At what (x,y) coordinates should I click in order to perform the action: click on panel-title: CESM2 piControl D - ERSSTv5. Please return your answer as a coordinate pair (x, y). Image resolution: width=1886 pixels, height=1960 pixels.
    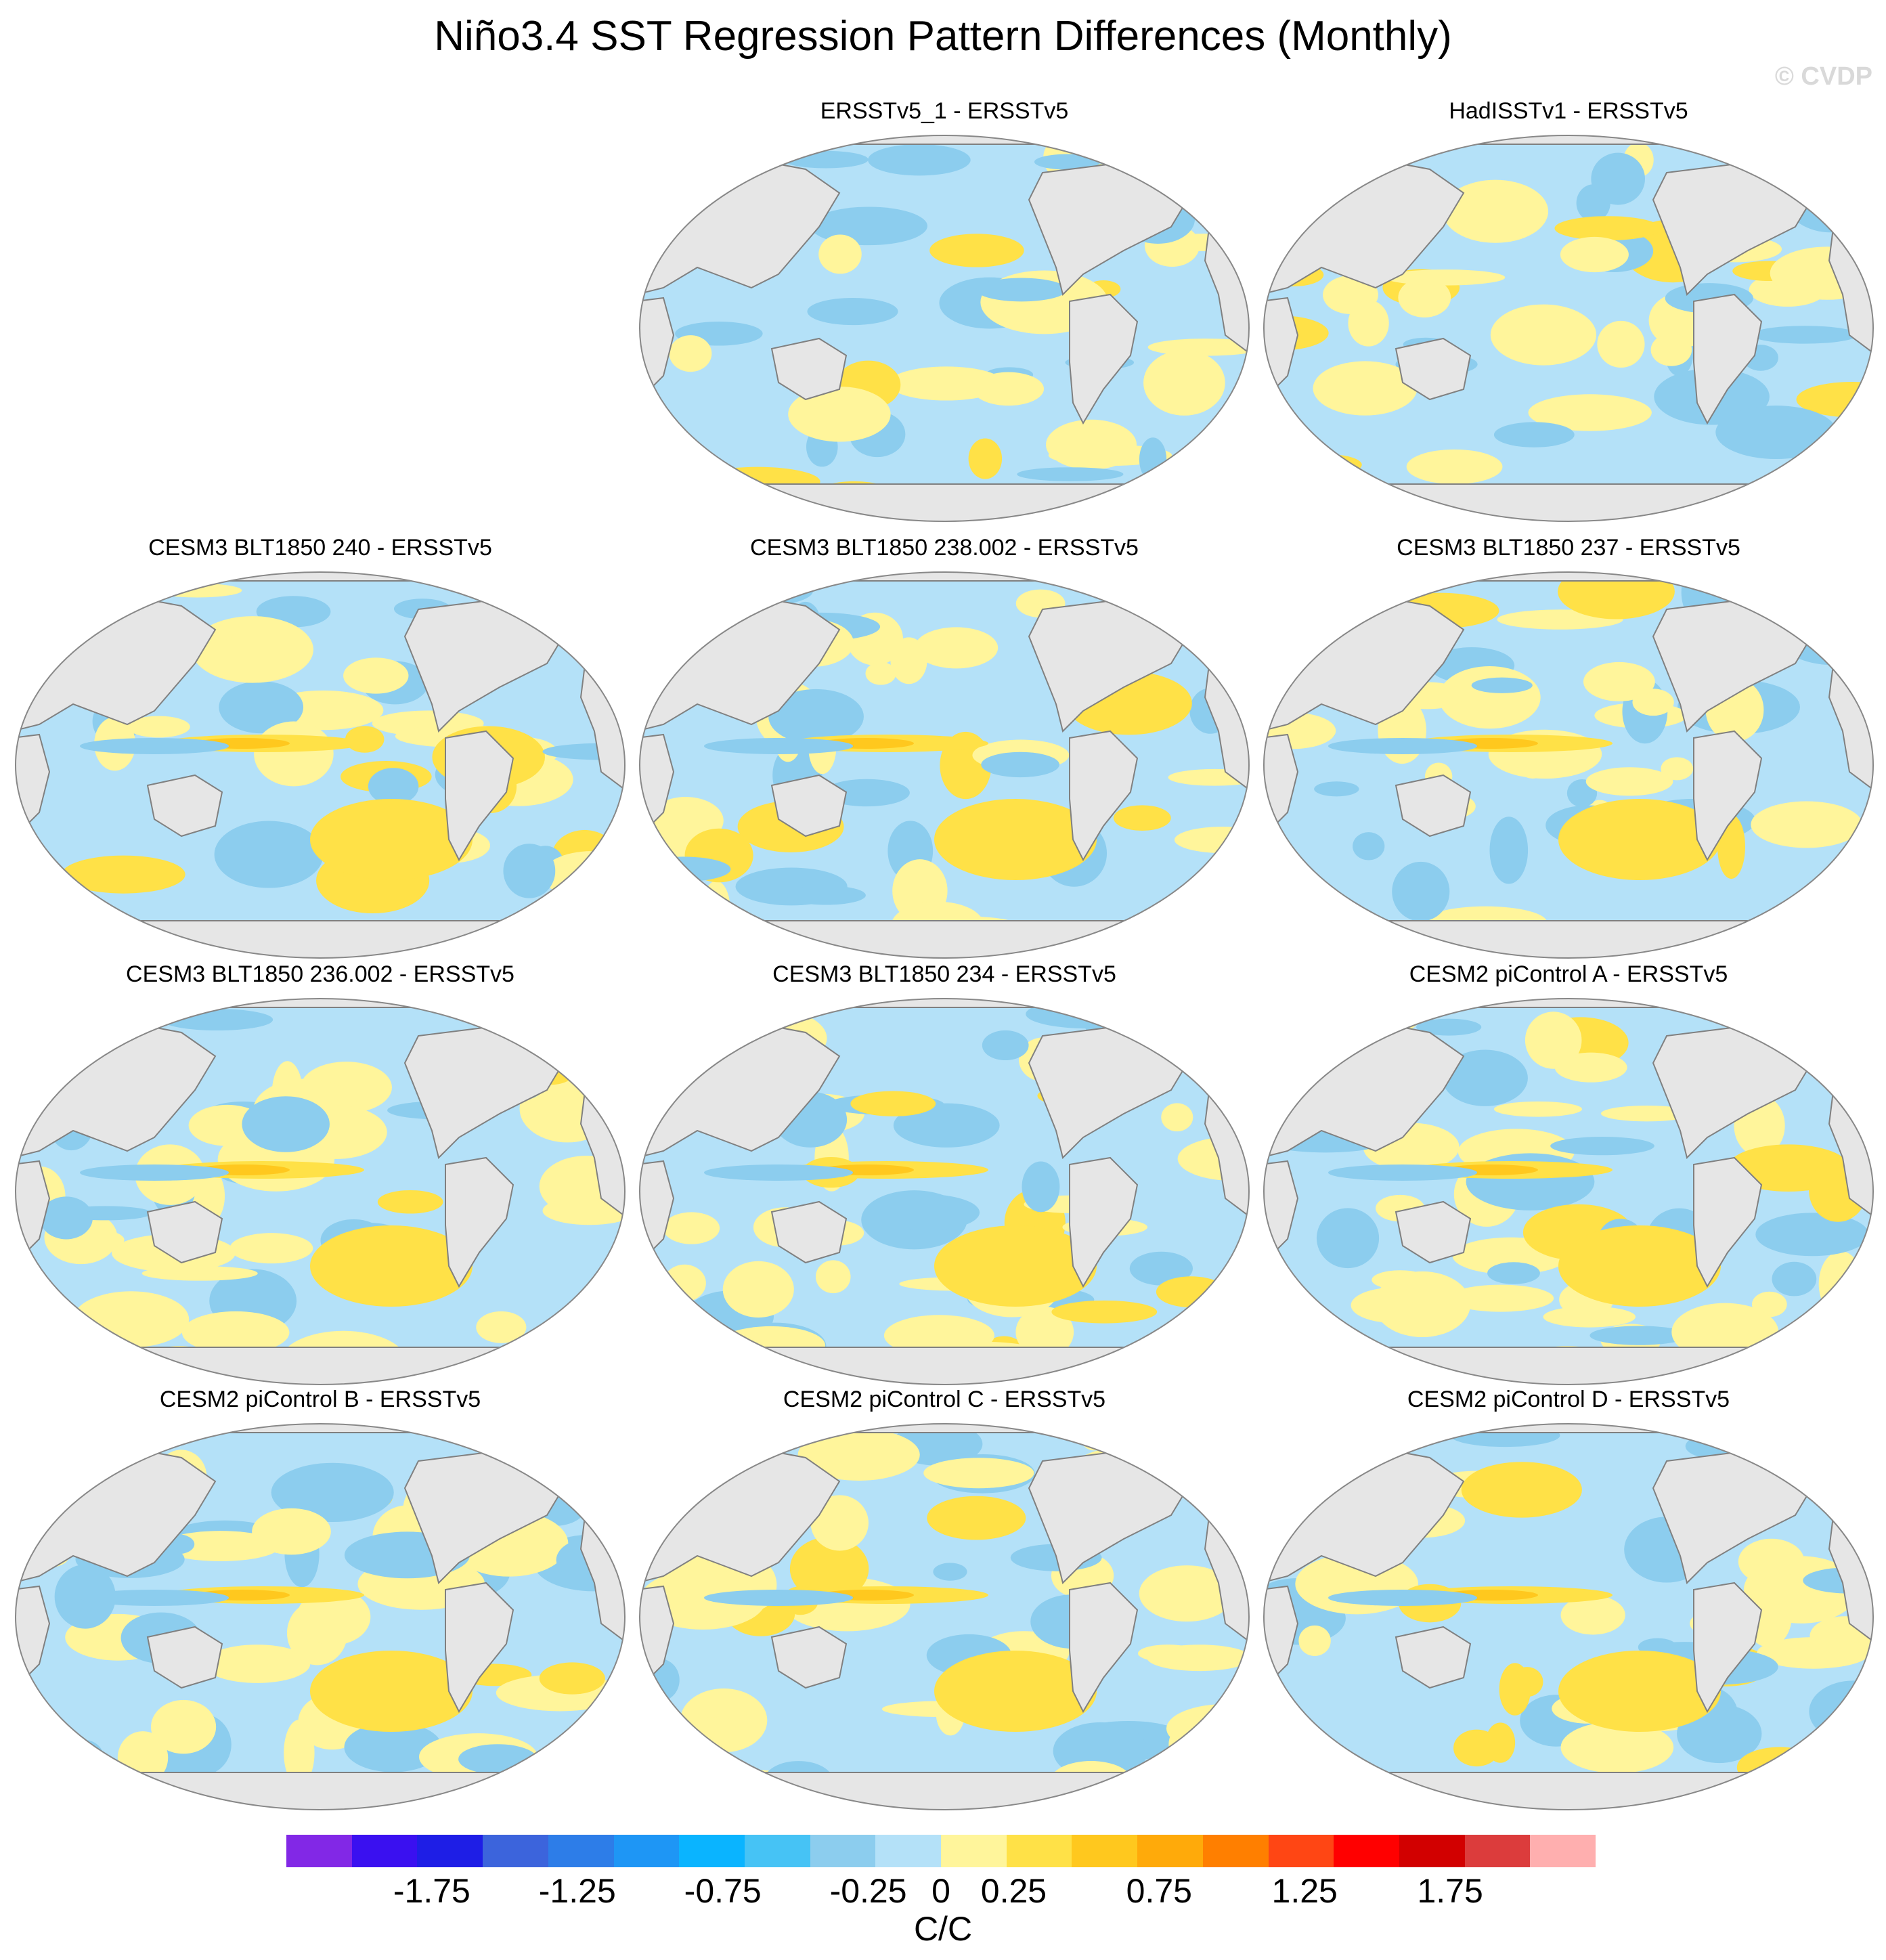
    Looking at the image, I should click on (1569, 1399).